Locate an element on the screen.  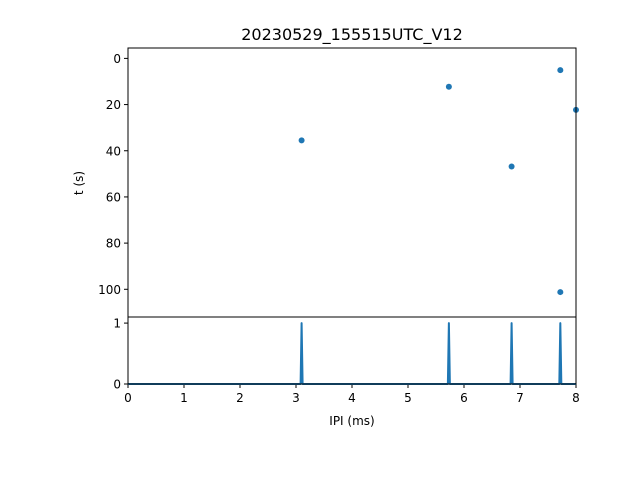
peak-x-tick-label: 7 is located at coordinates (520, 398).